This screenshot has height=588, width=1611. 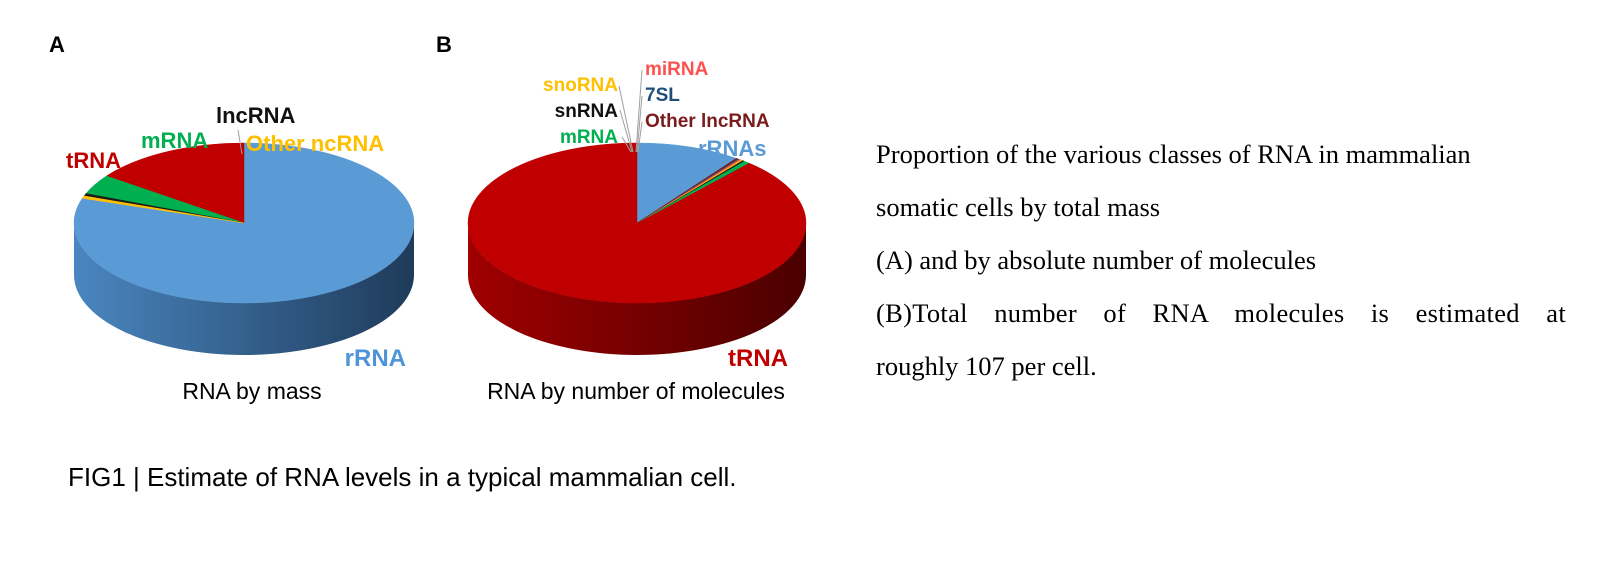 What do you see at coordinates (587, 111) in the screenshot?
I see `pie-b-label-snrna: snRNA` at bounding box center [587, 111].